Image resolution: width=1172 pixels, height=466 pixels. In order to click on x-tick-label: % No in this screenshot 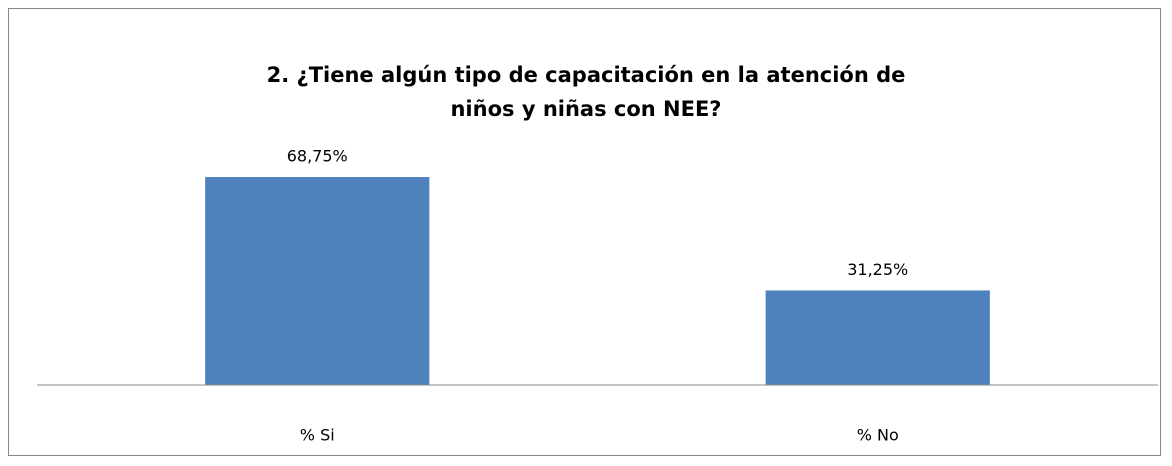, I will do `click(878, 435)`.